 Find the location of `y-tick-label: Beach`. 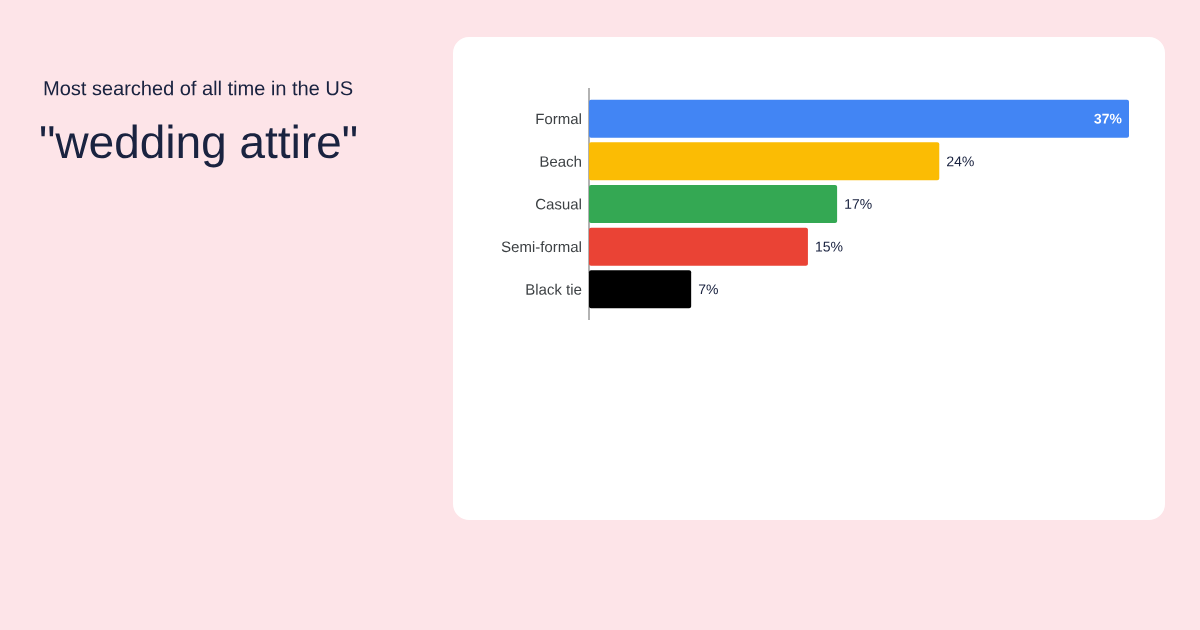

y-tick-label: Beach is located at coordinates (560, 161).